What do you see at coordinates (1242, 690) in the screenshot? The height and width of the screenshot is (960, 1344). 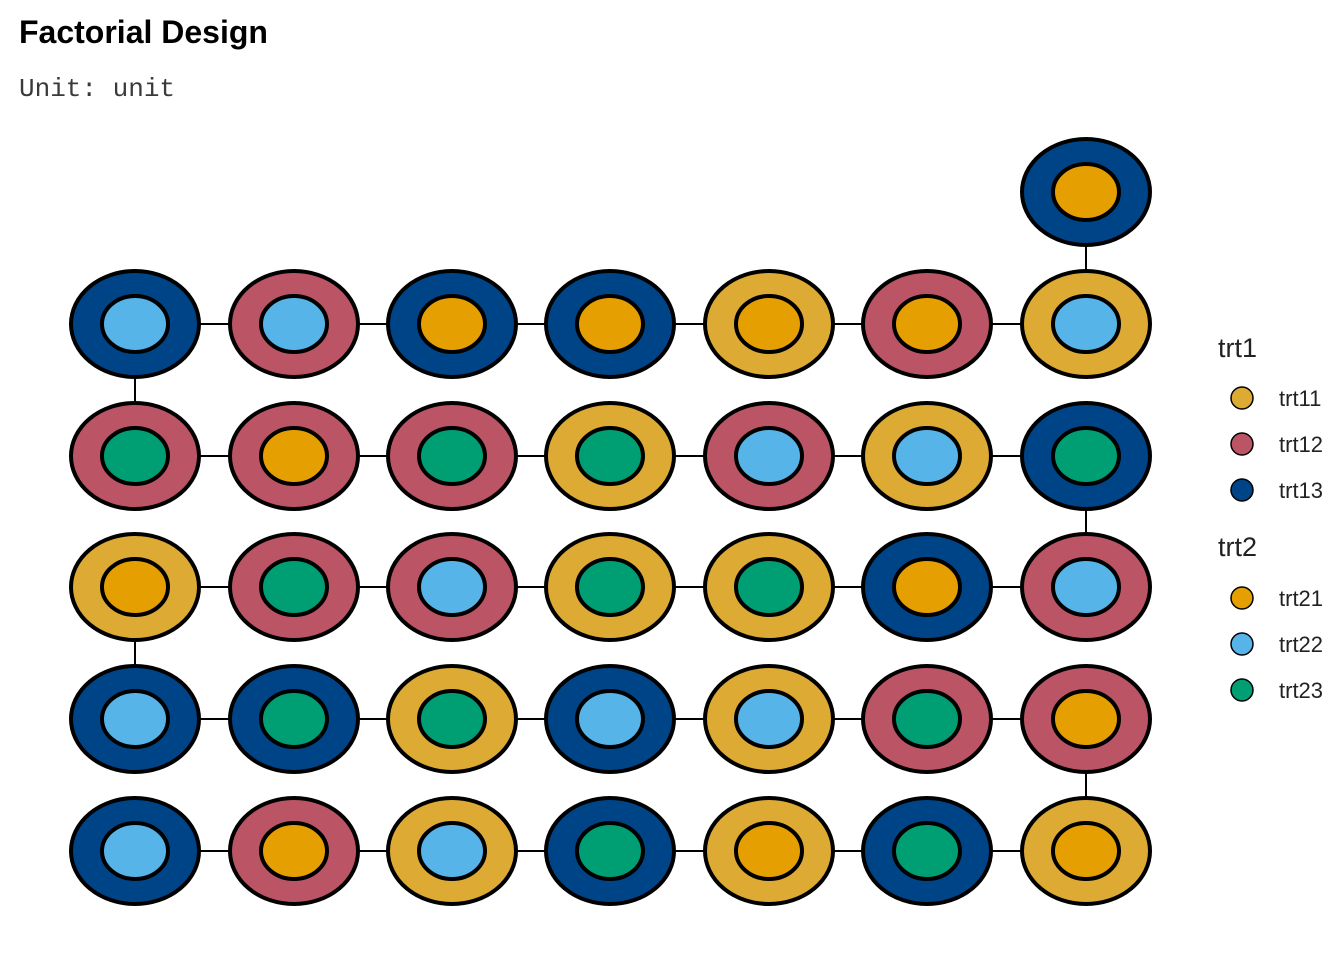 I see `legend-key-trt23` at bounding box center [1242, 690].